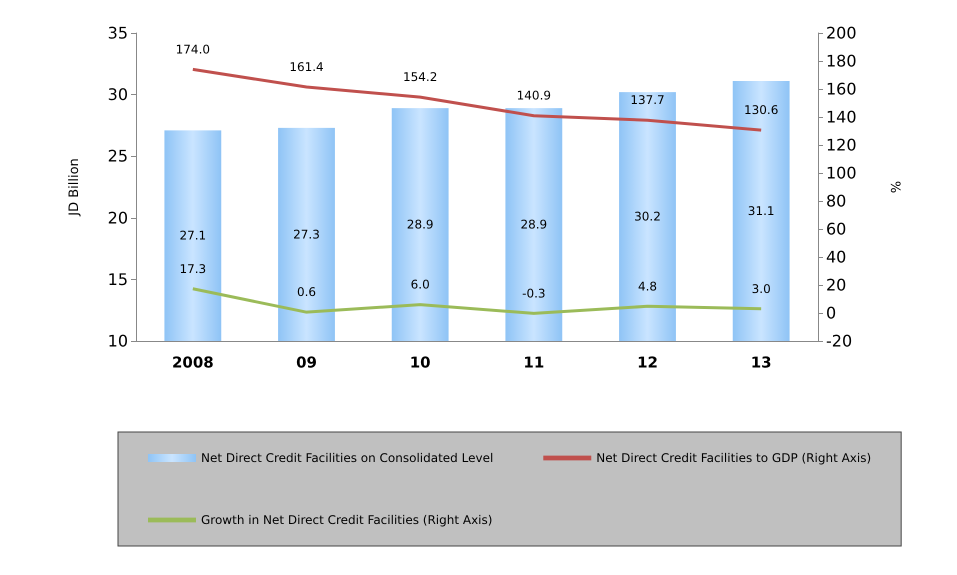 The image size is (957, 575). I want to click on y-tick-label: 10, so click(118, 341).